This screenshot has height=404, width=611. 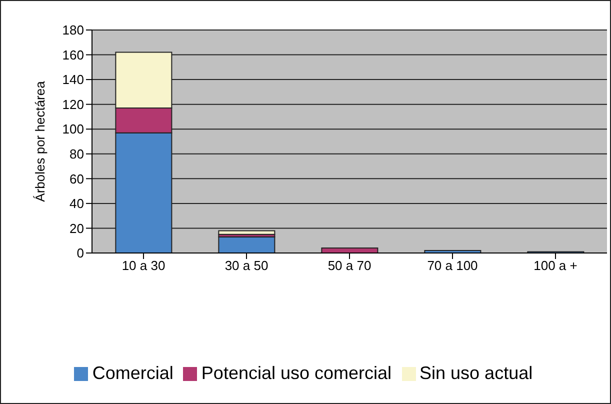 What do you see at coordinates (73, 30) in the screenshot?
I see `y-tick-label: 180` at bounding box center [73, 30].